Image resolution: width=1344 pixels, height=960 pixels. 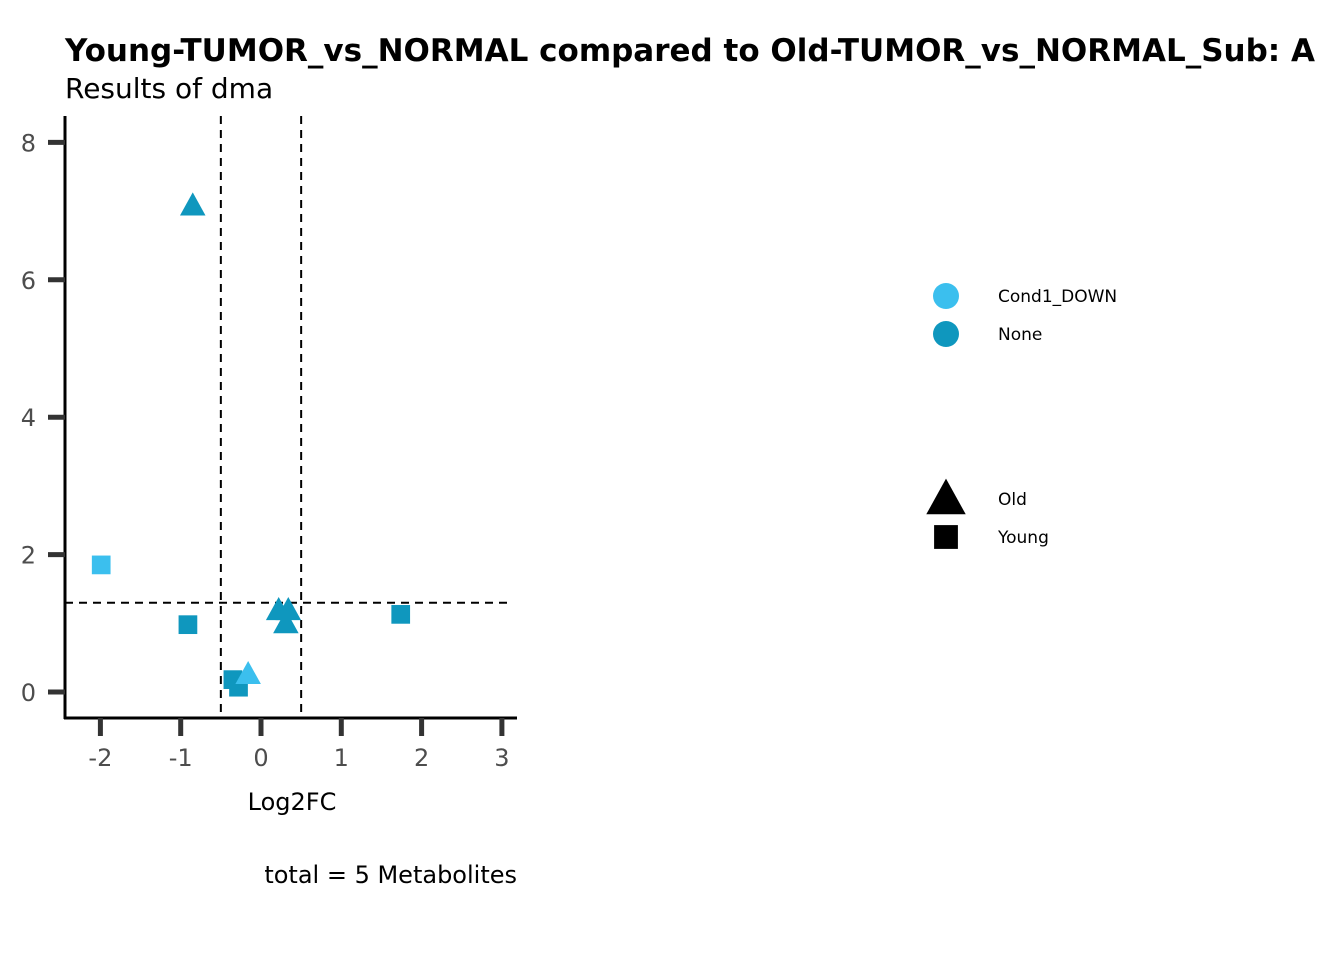 I want to click on color-legend-label: None, so click(x=1020, y=335).